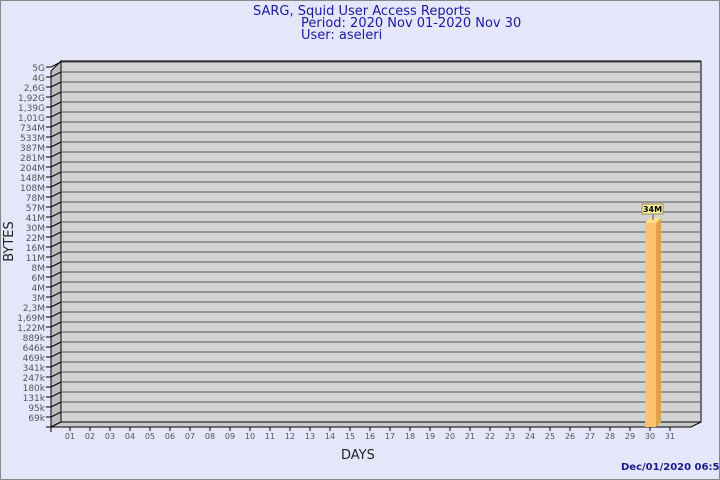 Image resolution: width=720 pixels, height=480 pixels. What do you see at coordinates (34, 389) in the screenshot?
I see `y-tick-label: 180k` at bounding box center [34, 389].